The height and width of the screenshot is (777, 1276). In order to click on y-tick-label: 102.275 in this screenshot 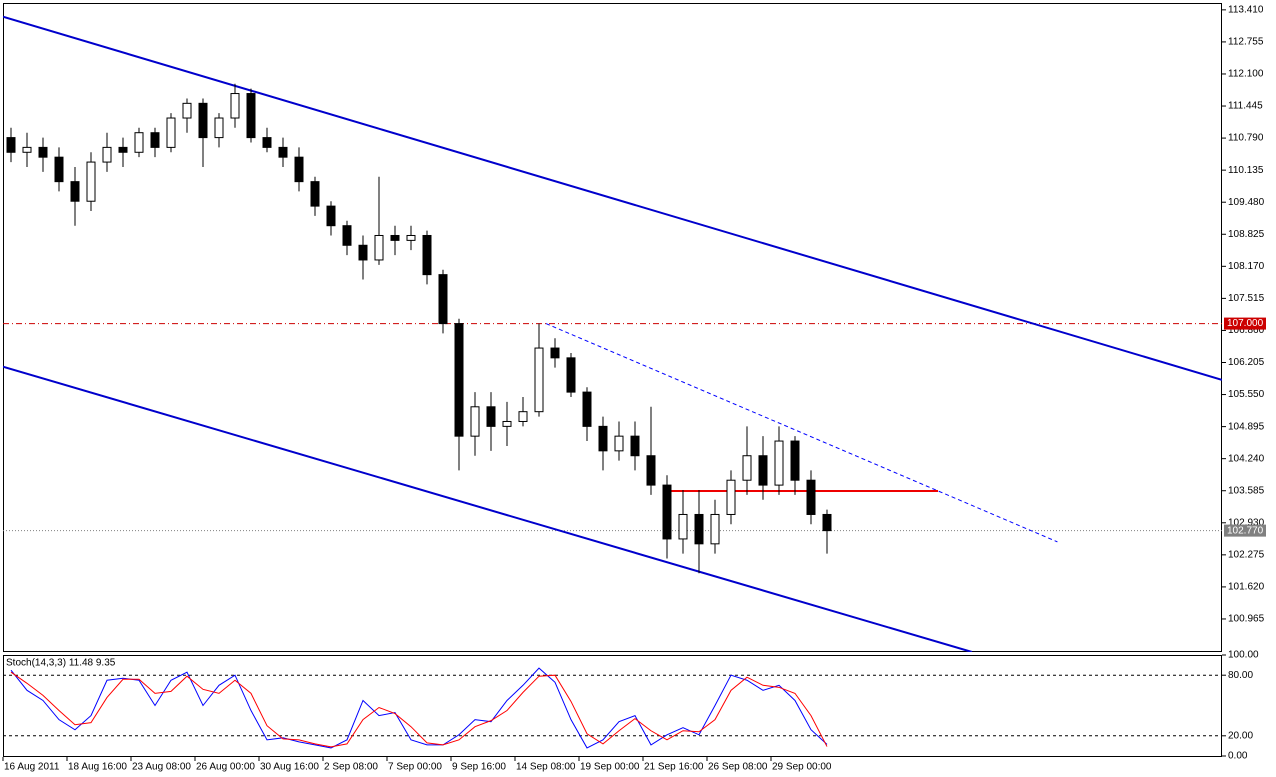, I will do `click(1246, 554)`.